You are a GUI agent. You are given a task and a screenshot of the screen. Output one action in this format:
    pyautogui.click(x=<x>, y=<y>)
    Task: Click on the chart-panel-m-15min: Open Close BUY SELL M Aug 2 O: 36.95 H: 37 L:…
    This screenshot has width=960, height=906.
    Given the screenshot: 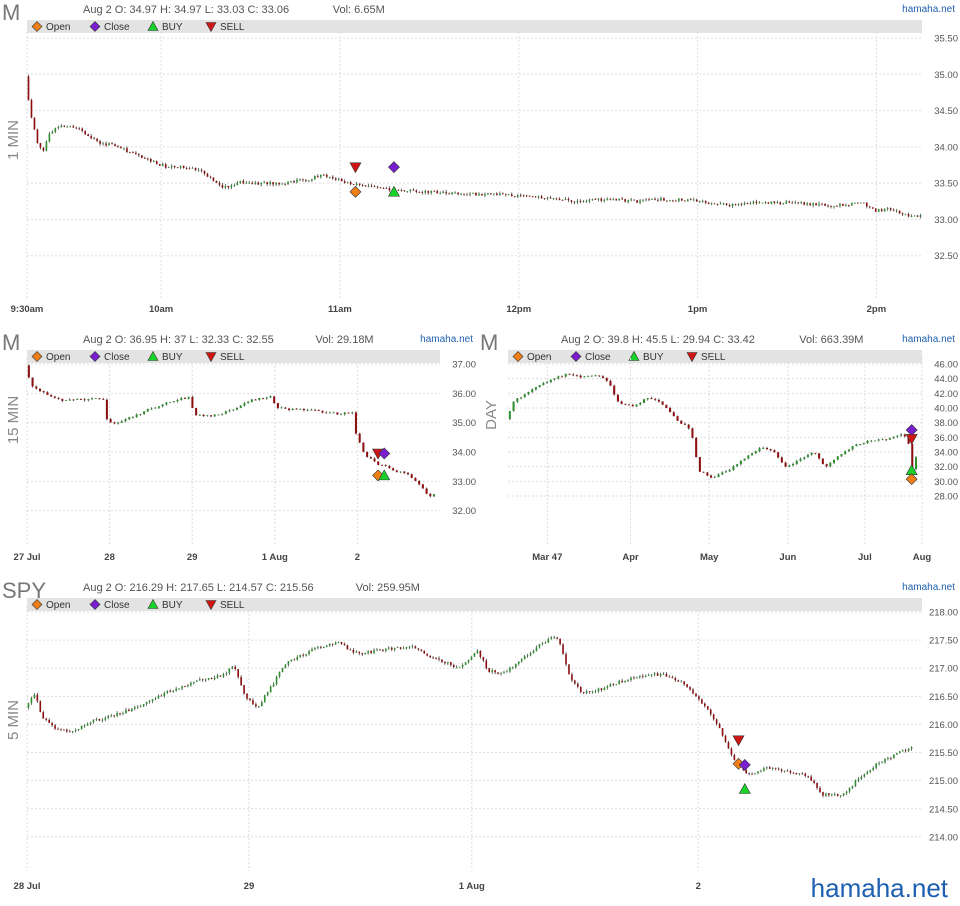 What is the action you would take?
    pyautogui.click(x=239, y=446)
    